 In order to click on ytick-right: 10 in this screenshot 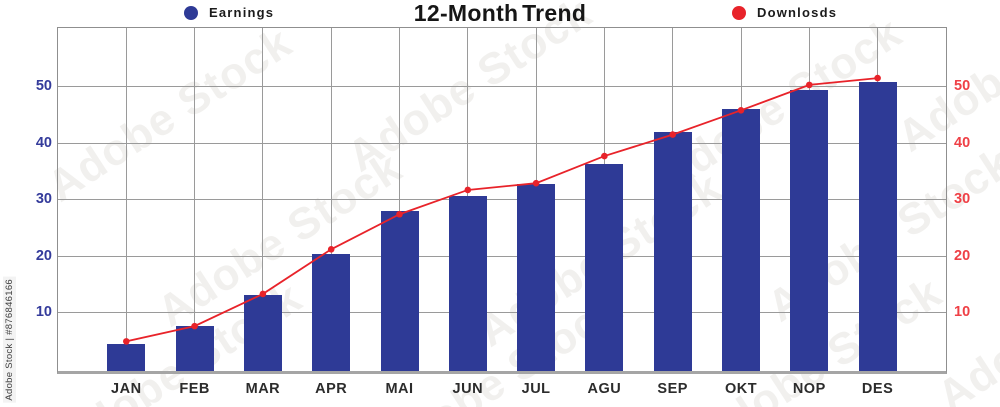, I will do `click(962, 312)`.